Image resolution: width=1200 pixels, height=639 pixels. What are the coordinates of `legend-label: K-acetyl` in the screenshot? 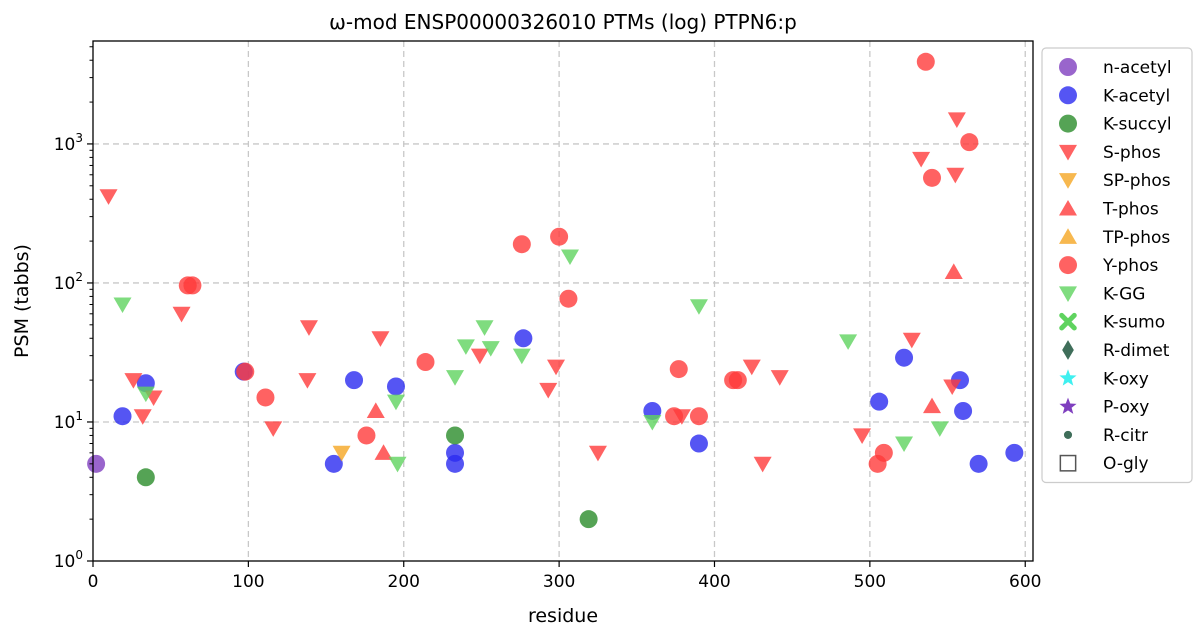 It's located at (1136, 96).